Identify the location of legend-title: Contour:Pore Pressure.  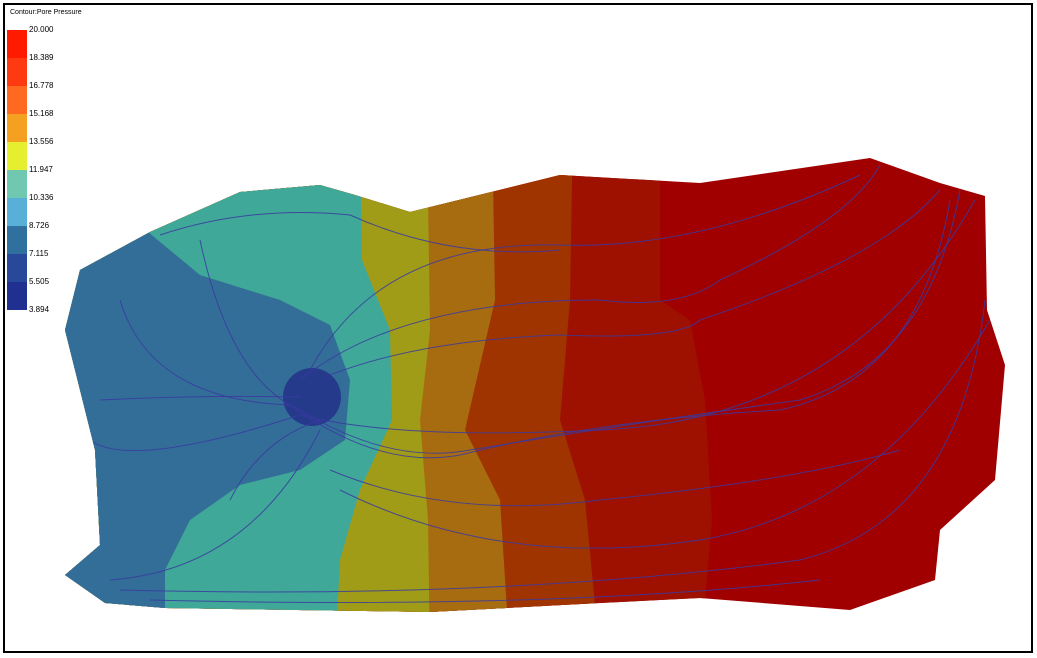
(46, 12).